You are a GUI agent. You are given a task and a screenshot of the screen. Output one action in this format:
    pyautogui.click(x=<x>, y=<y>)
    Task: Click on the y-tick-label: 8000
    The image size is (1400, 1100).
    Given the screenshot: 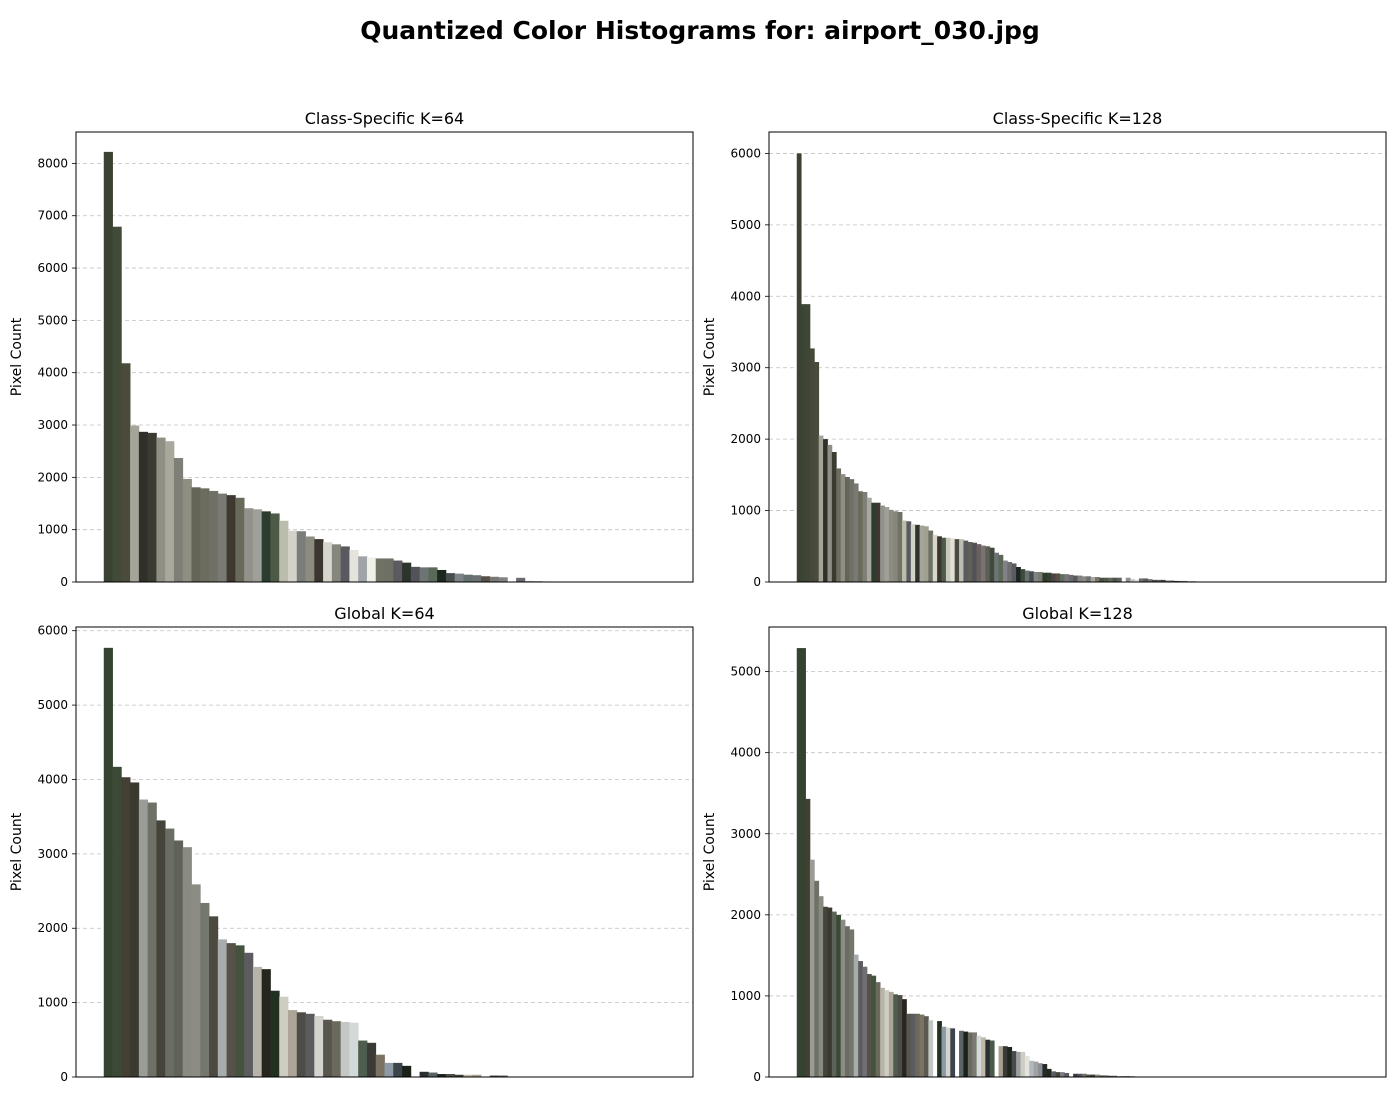 What is the action you would take?
    pyautogui.click(x=52, y=163)
    